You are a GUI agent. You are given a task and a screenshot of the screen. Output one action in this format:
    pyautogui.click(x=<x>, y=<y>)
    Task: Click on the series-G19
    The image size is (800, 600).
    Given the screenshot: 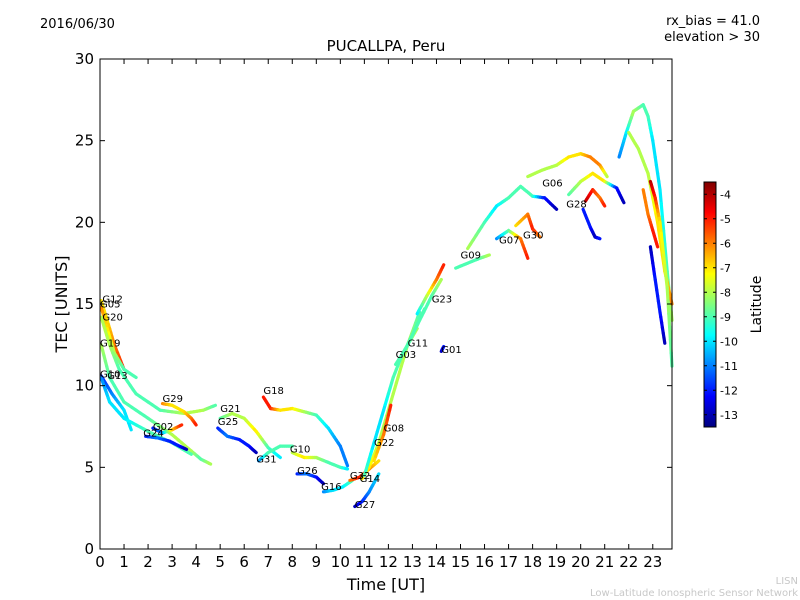 What is the action you would take?
    pyautogui.click(x=156, y=404)
    